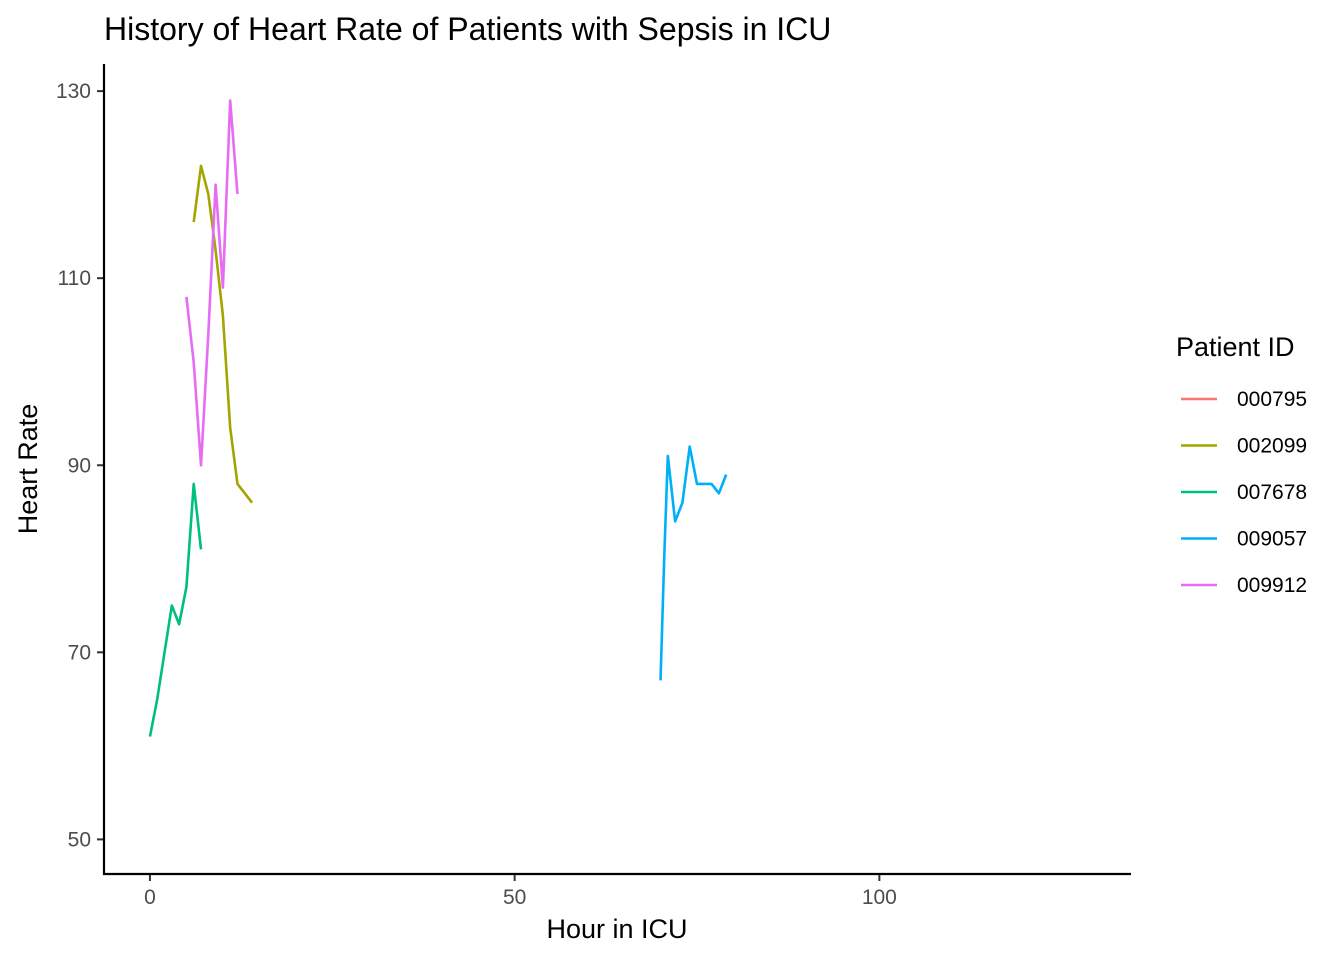 This screenshot has width=1344, height=960. What do you see at coordinates (1272, 399) in the screenshot?
I see `legend-label-000795: 000795` at bounding box center [1272, 399].